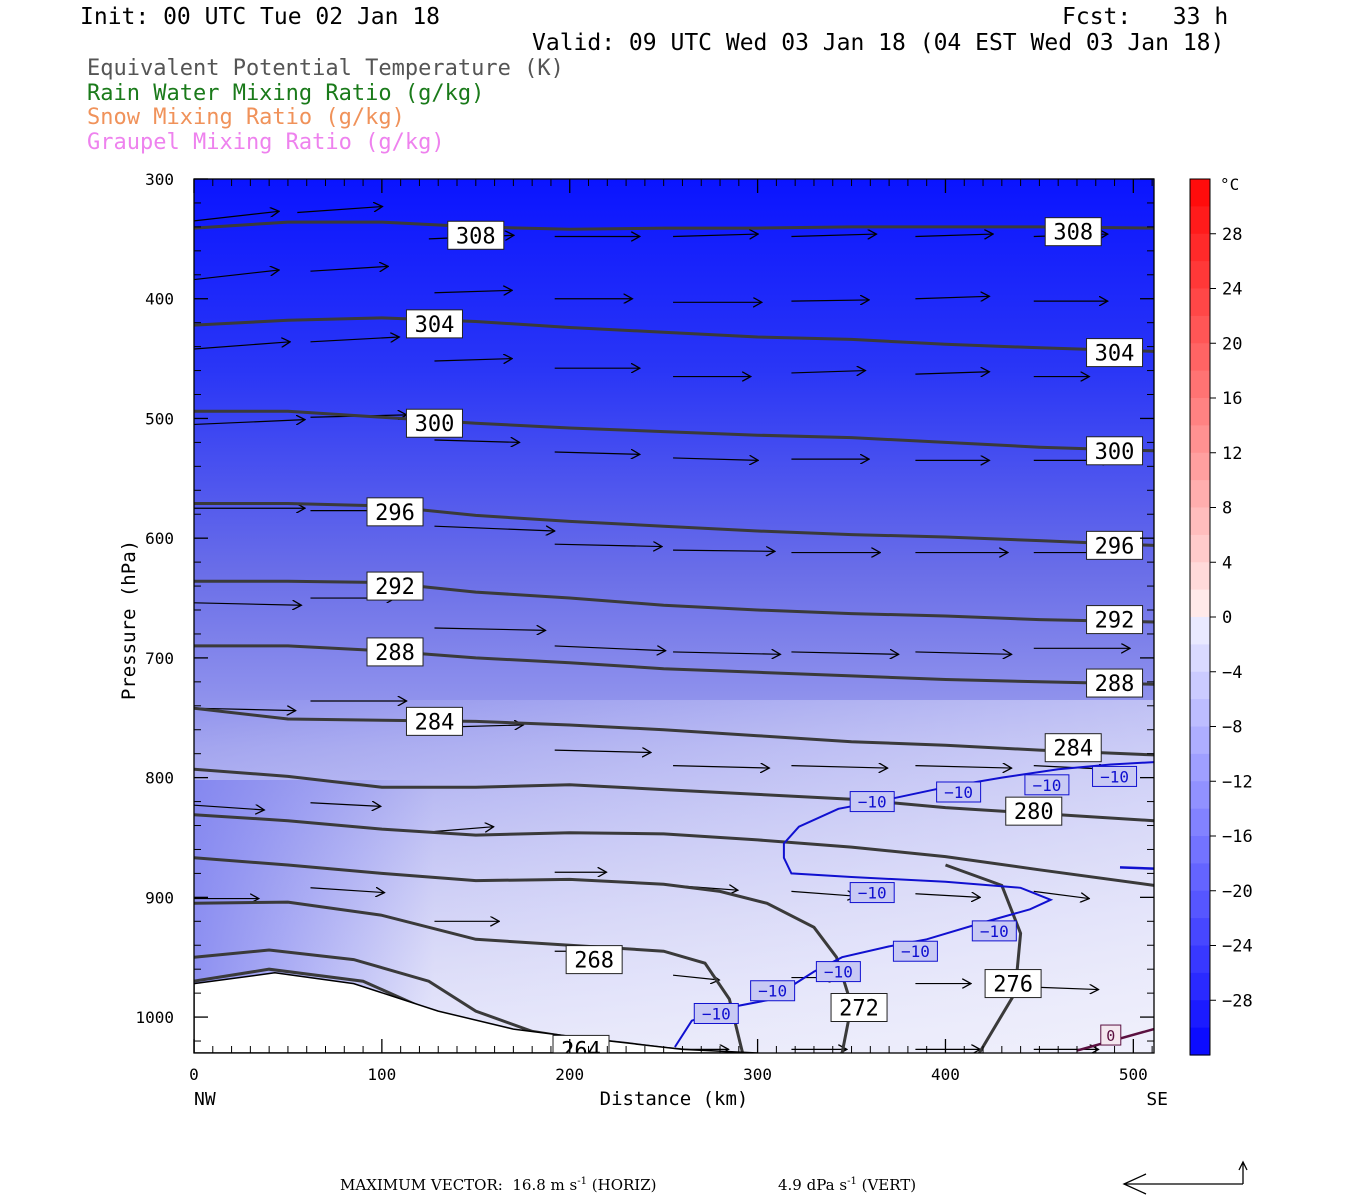 The width and height of the screenshot is (1350, 1200). Describe the element at coordinates (847, 1185) in the screenshot. I see `vert-max-label: 4.9 dPa s-1 (VERT)` at that location.